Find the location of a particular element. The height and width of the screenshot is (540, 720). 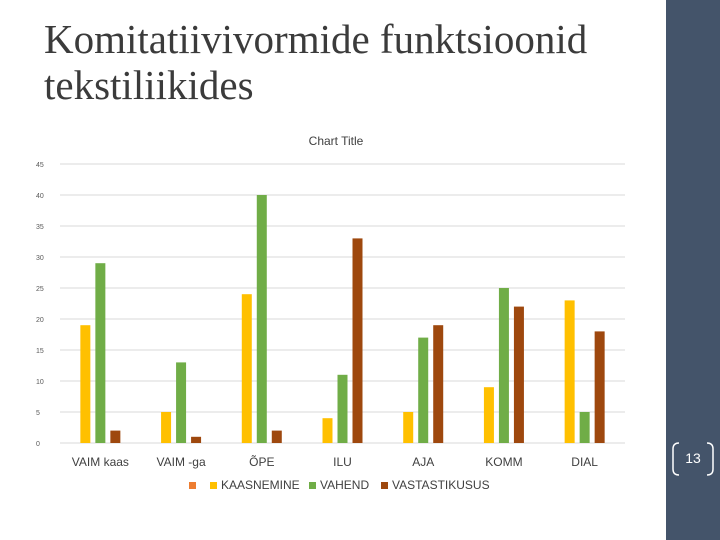

y-tick-label: 35 is located at coordinates (40, 227).